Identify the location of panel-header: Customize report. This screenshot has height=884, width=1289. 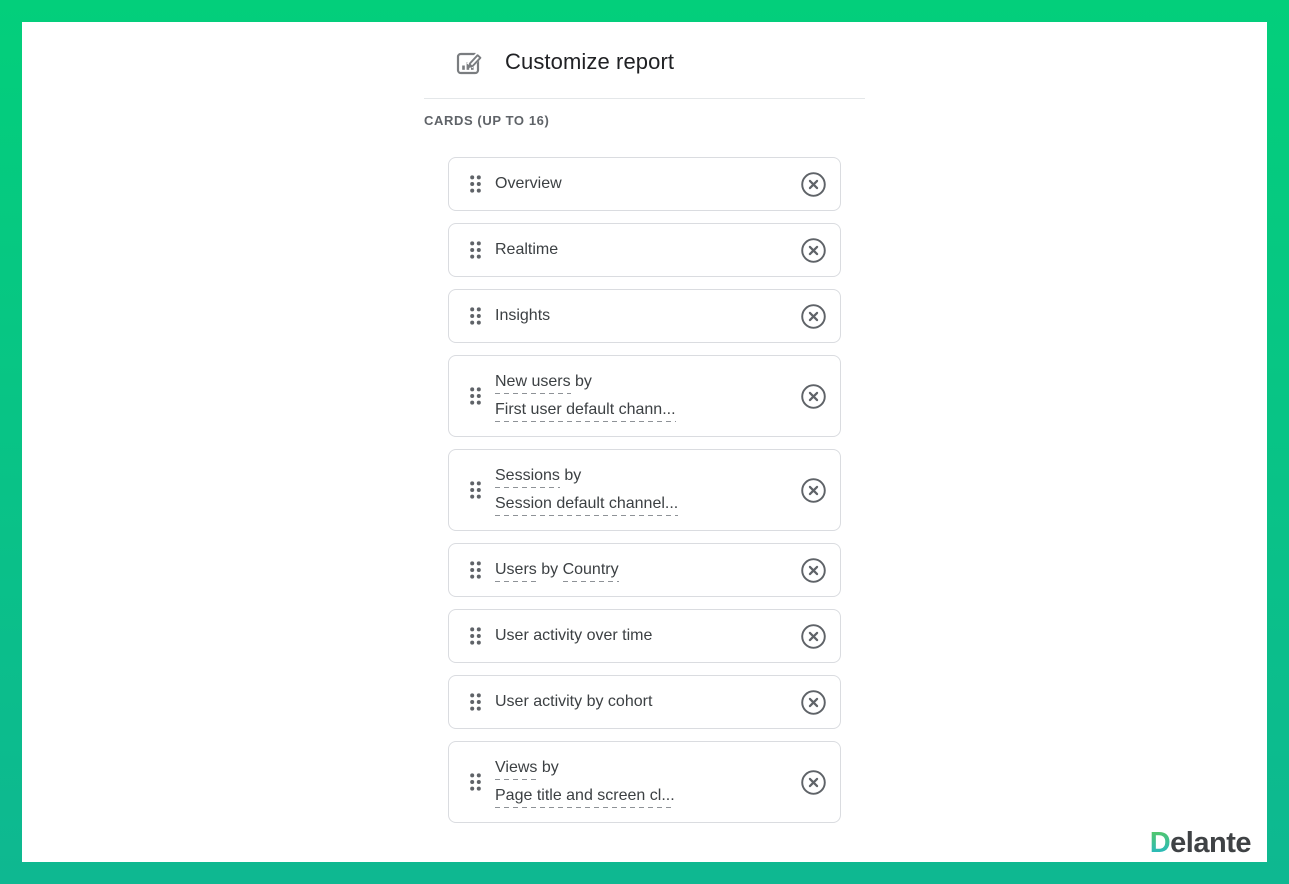
(644, 73).